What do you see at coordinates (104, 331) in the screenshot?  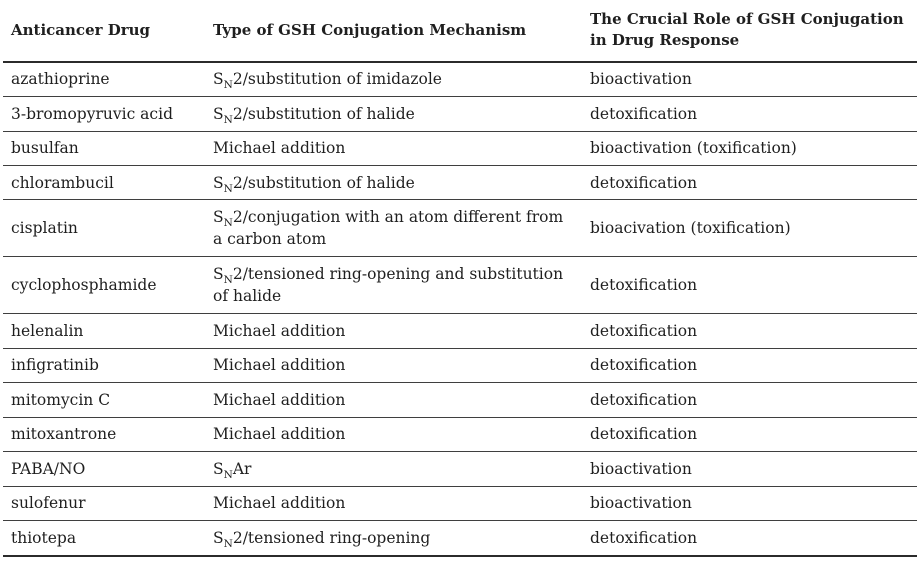 I see `drug-cell: helenalin` at bounding box center [104, 331].